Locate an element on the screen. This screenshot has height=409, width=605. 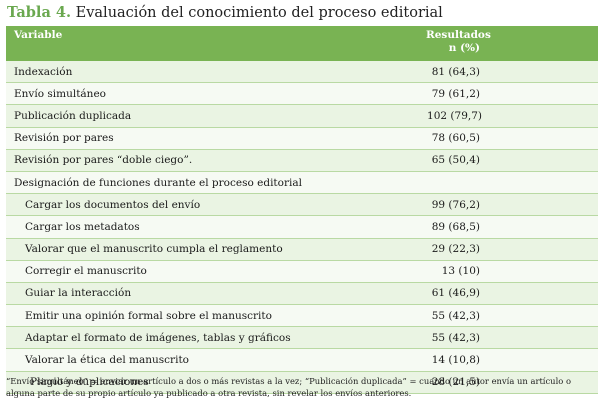
table-row: Corregir el manuscrito 13 (10) is located at coordinates (302, 271).